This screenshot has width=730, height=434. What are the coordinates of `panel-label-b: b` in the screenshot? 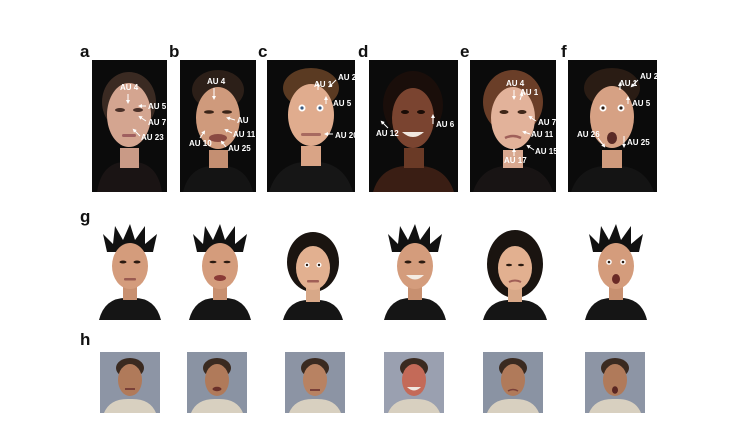 It's located at (174, 51).